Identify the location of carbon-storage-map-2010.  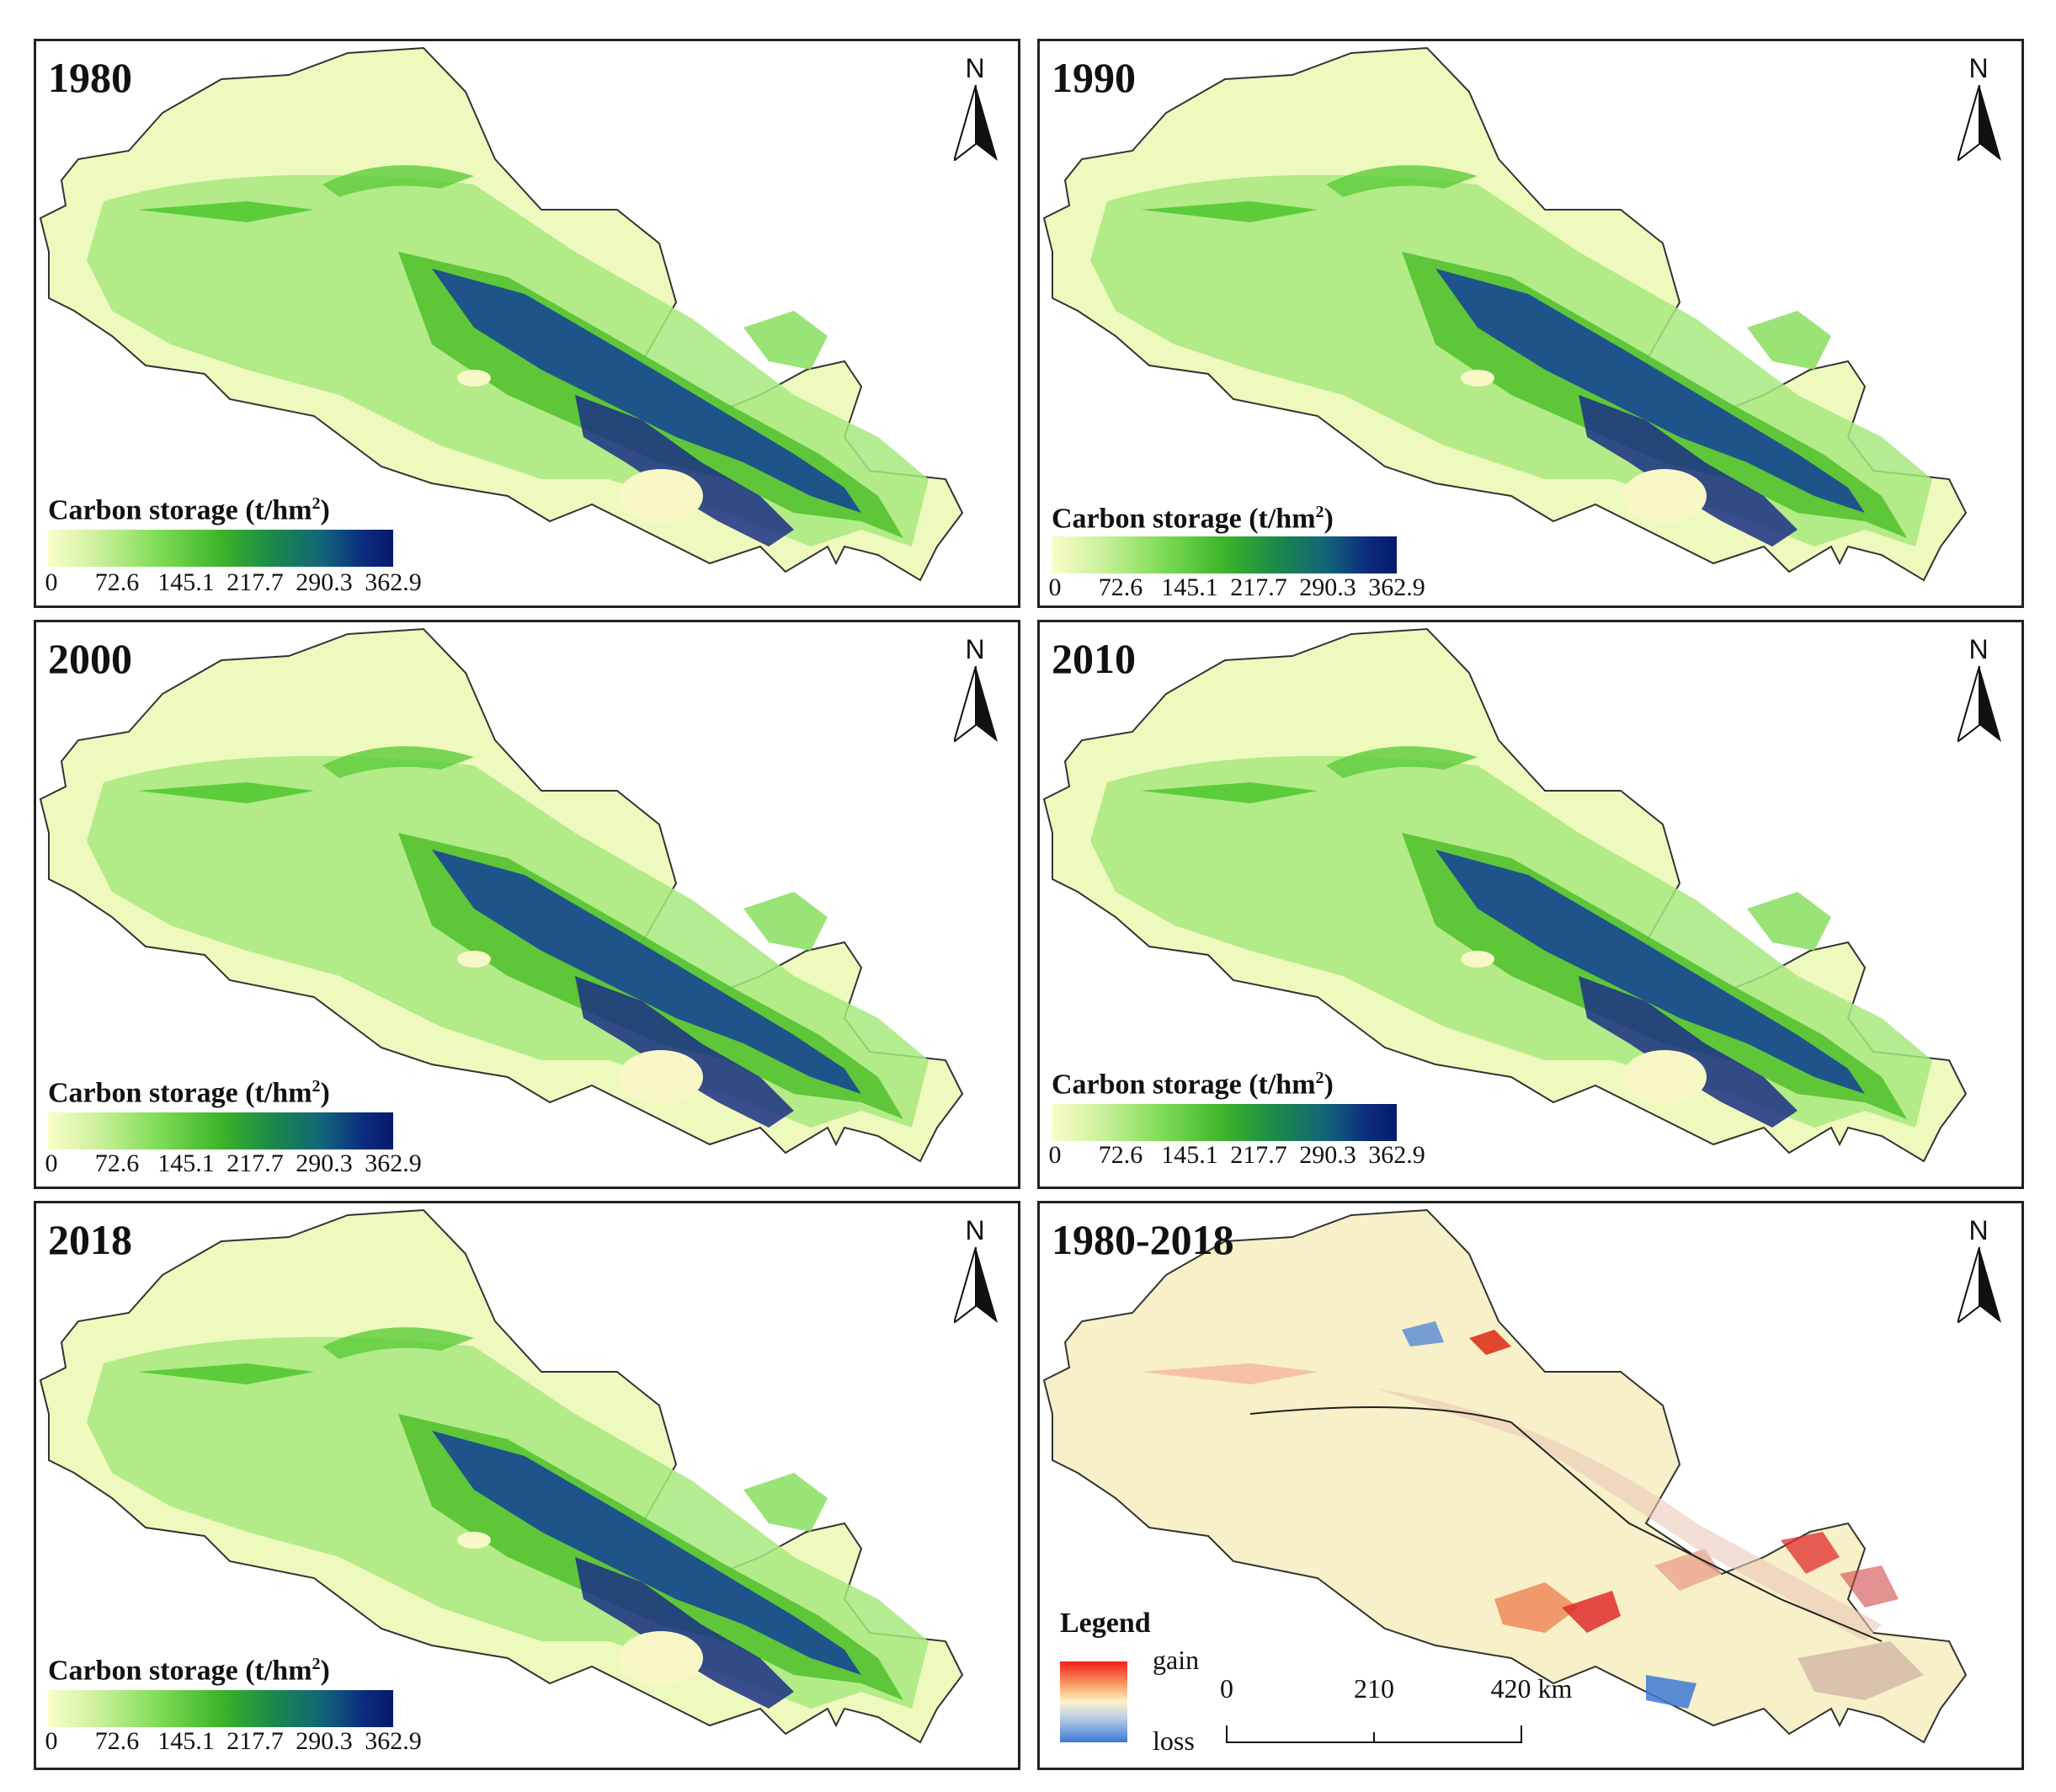
(1505, 895).